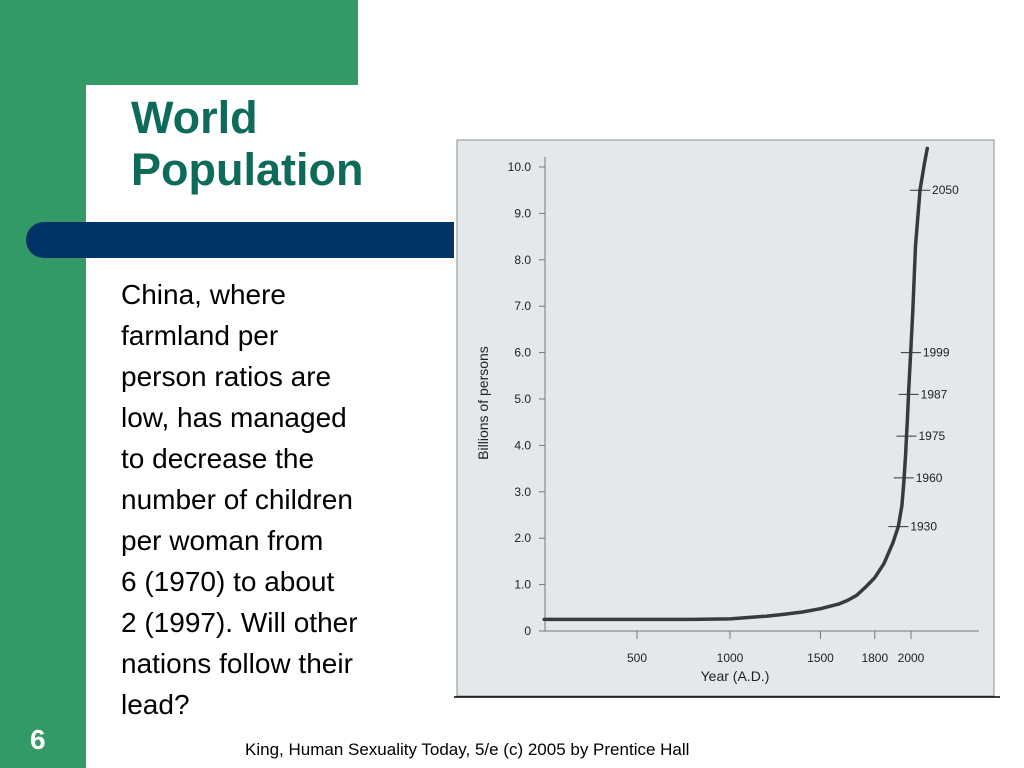 This screenshot has width=1024, height=768. What do you see at coordinates (735, 676) in the screenshot?
I see `x-axis-label: Year (A.D.)` at bounding box center [735, 676].